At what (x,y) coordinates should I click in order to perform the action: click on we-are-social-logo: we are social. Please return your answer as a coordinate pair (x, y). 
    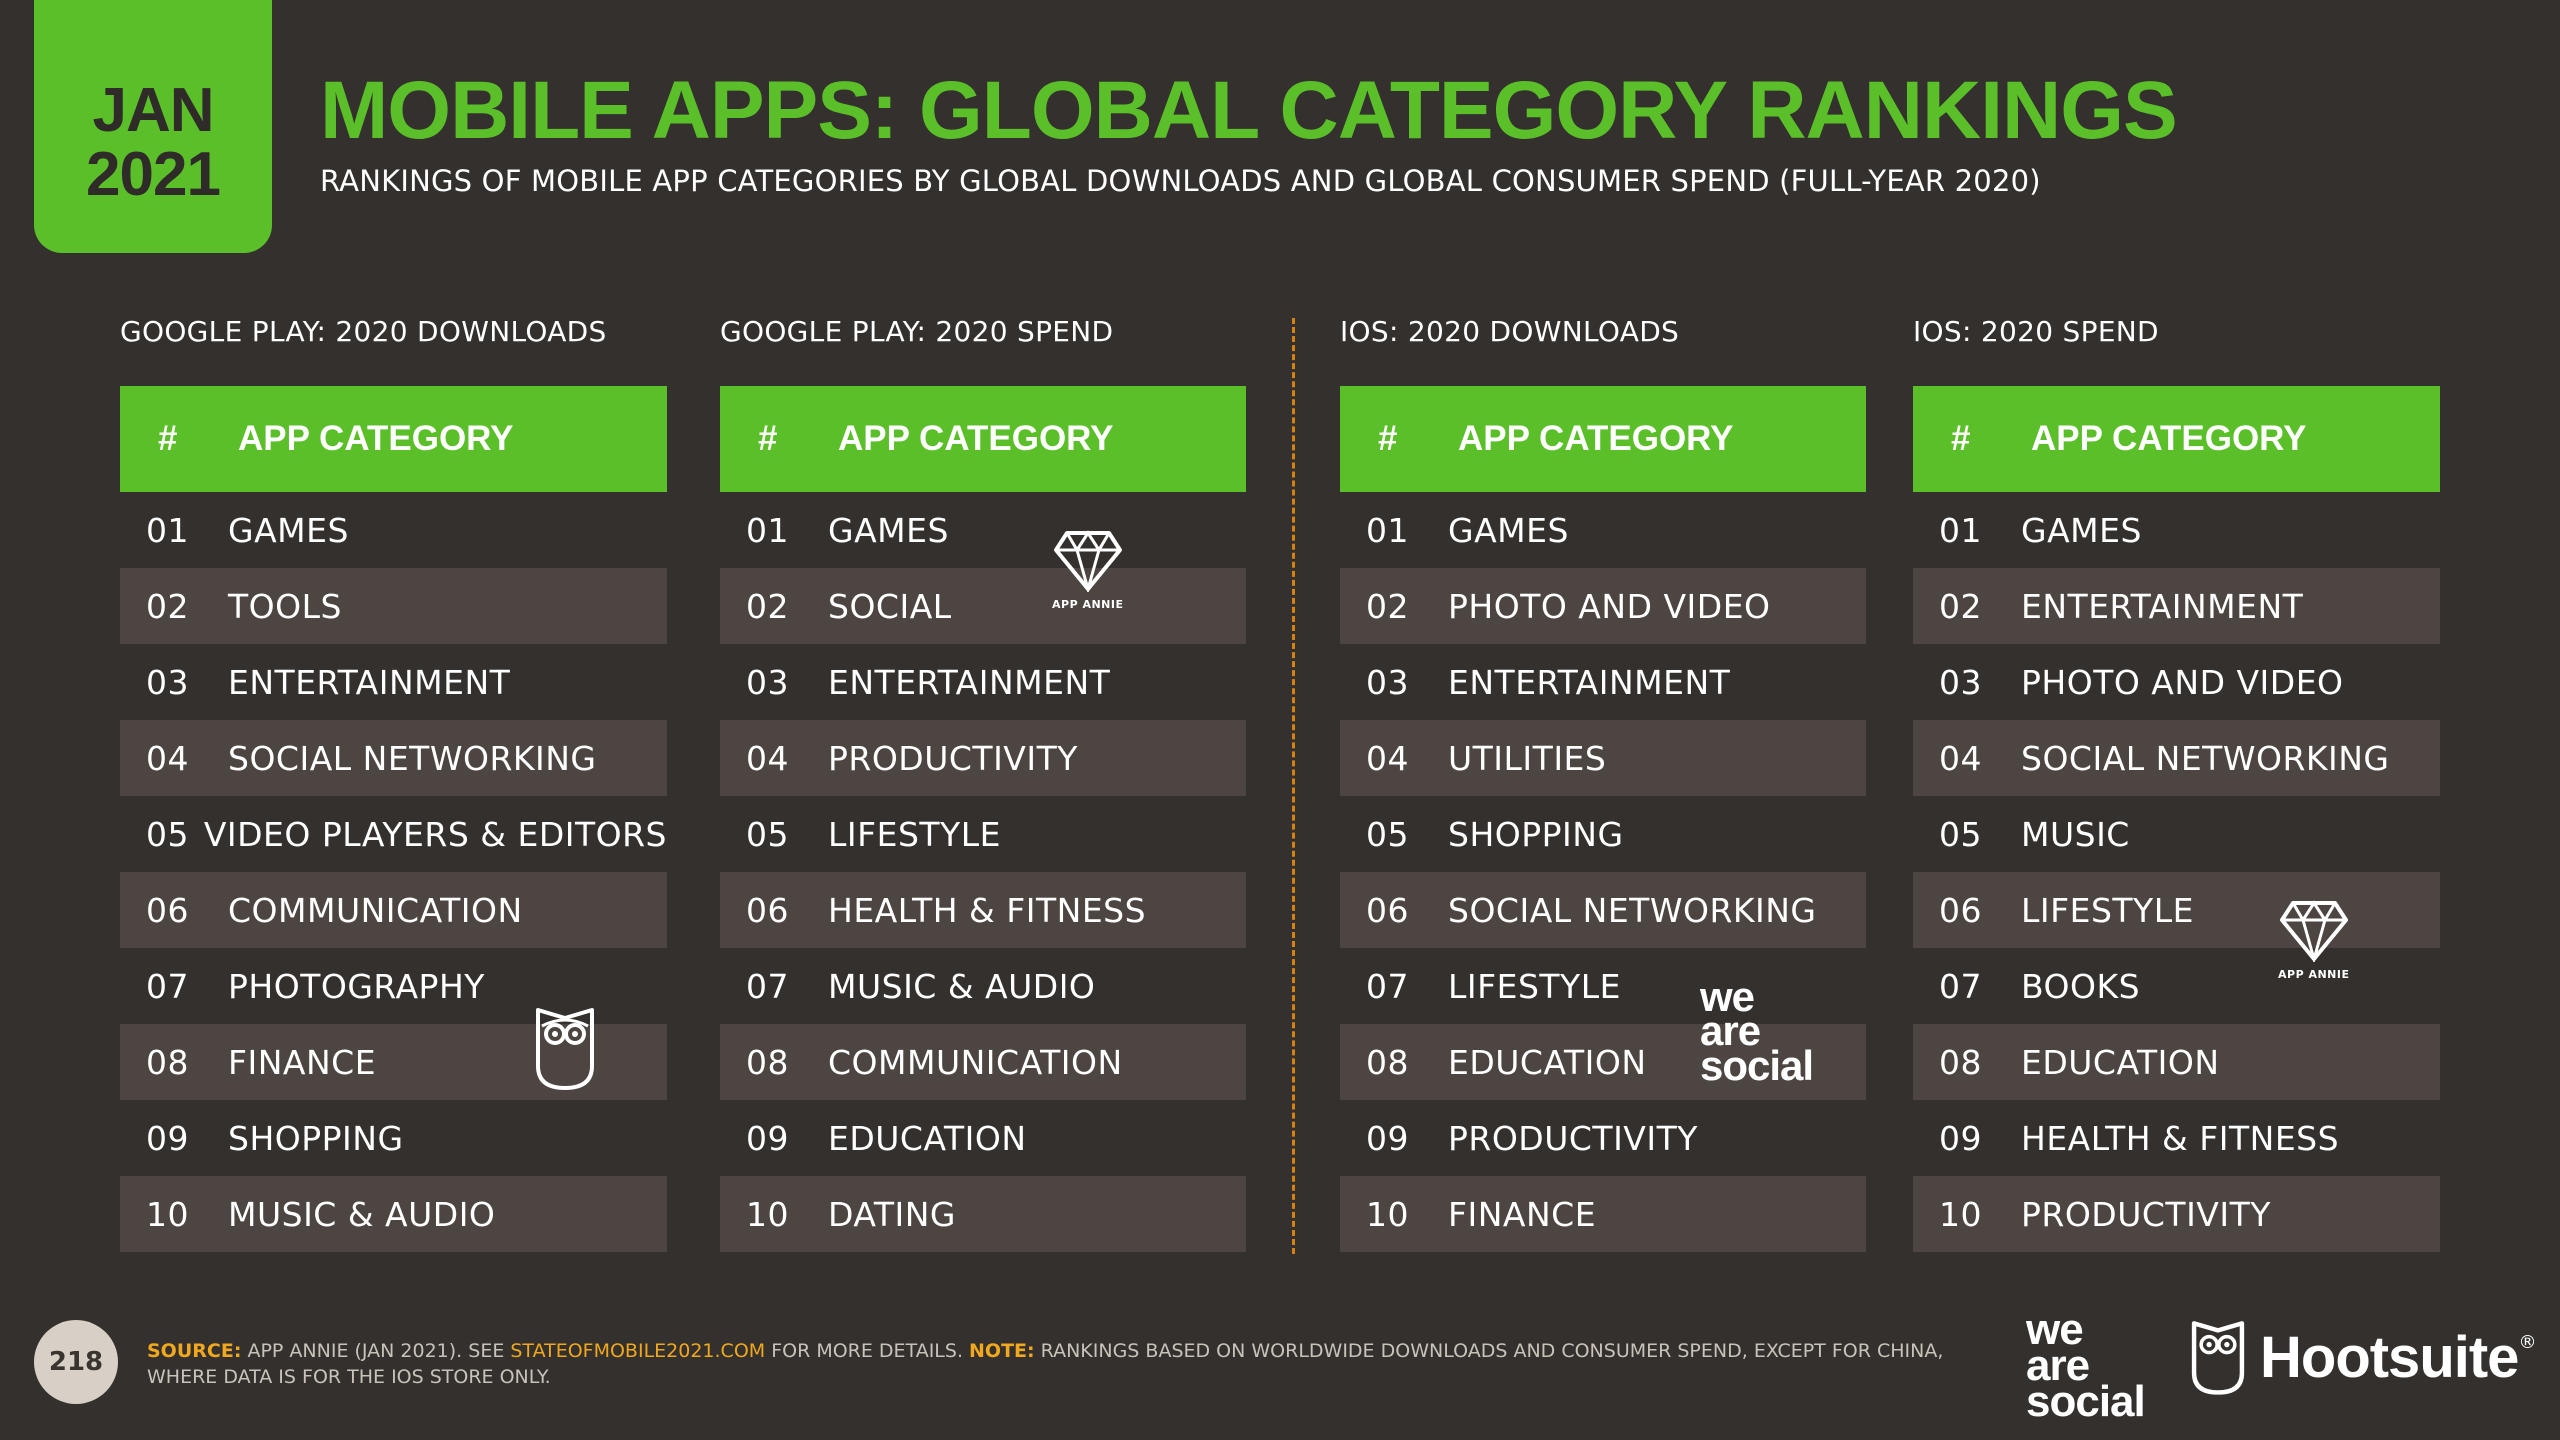
    Looking at the image, I should click on (2086, 1364).